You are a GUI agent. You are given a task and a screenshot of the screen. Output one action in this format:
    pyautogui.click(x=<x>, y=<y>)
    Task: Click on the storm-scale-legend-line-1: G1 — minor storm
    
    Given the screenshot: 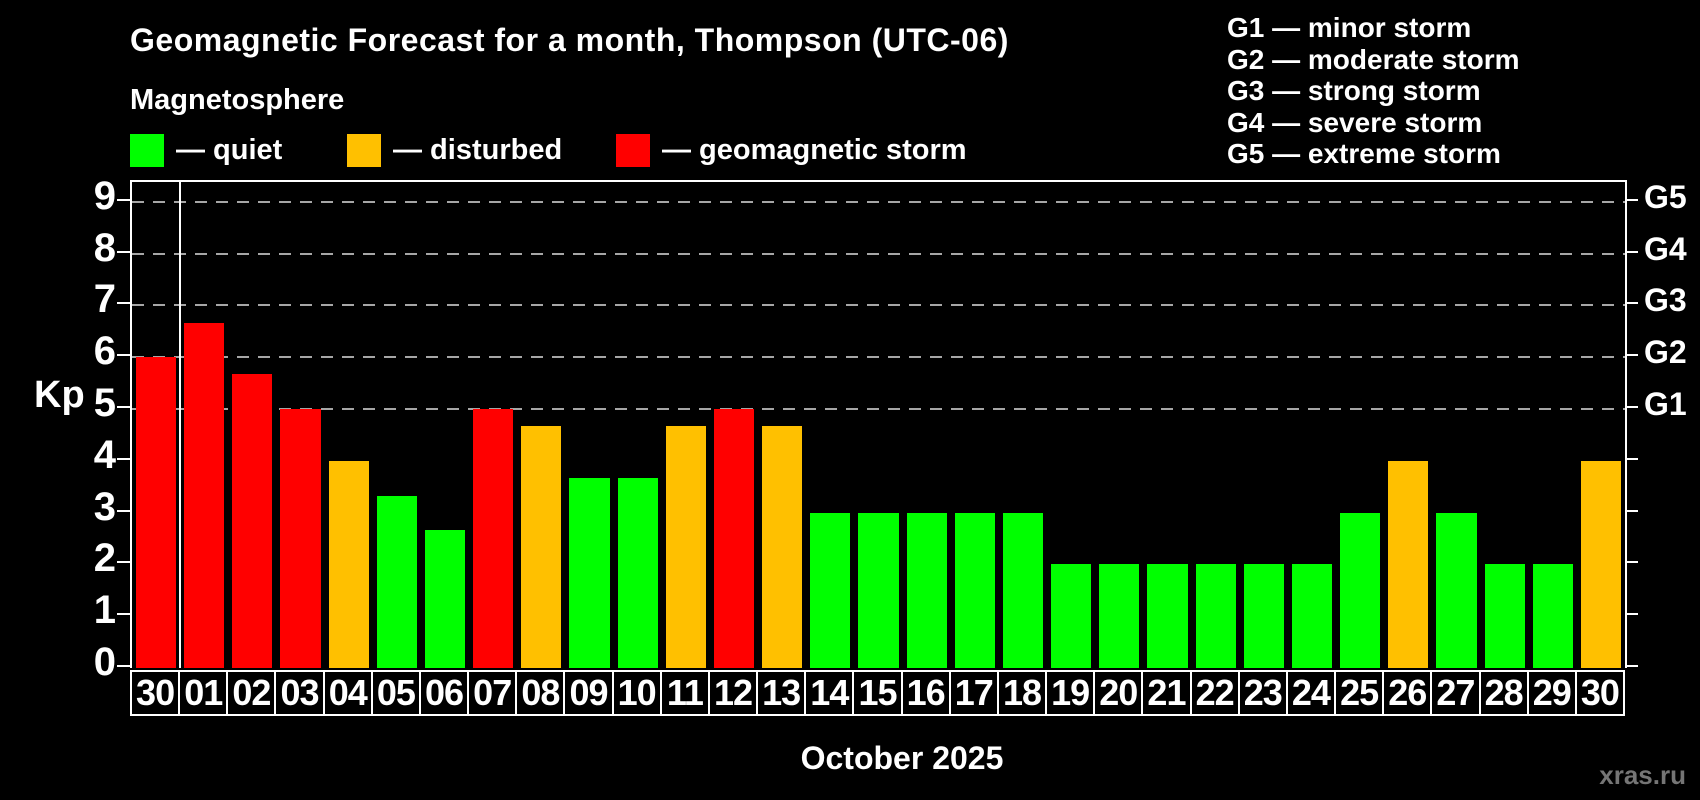 What is the action you would take?
    pyautogui.click(x=1349, y=27)
    